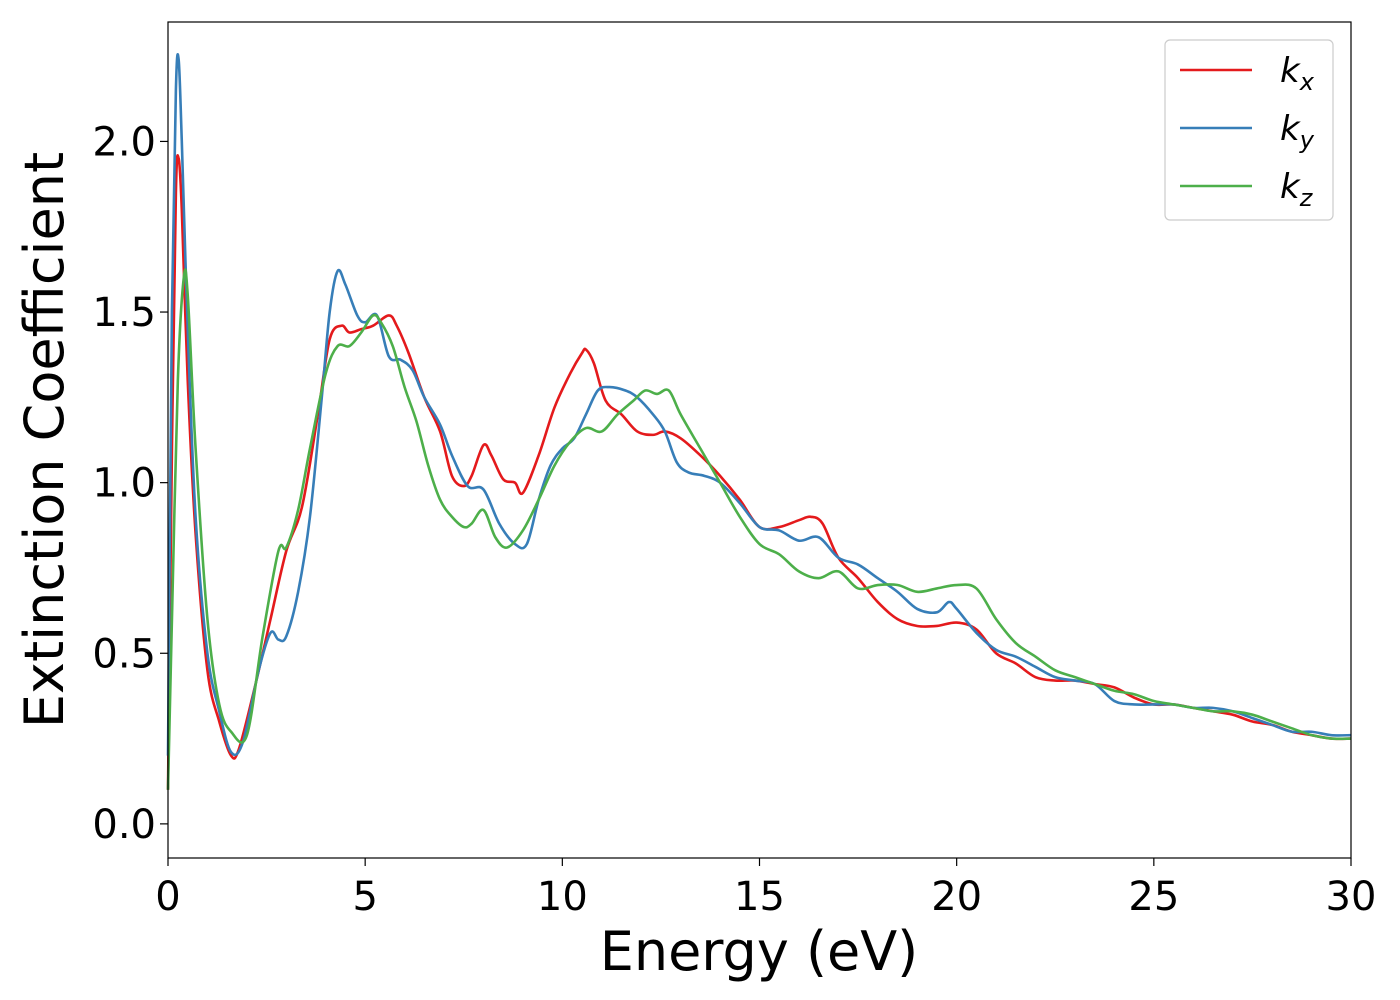 The image size is (1400, 1000). I want to click on legend-label-x: kx, so click(1297, 73).